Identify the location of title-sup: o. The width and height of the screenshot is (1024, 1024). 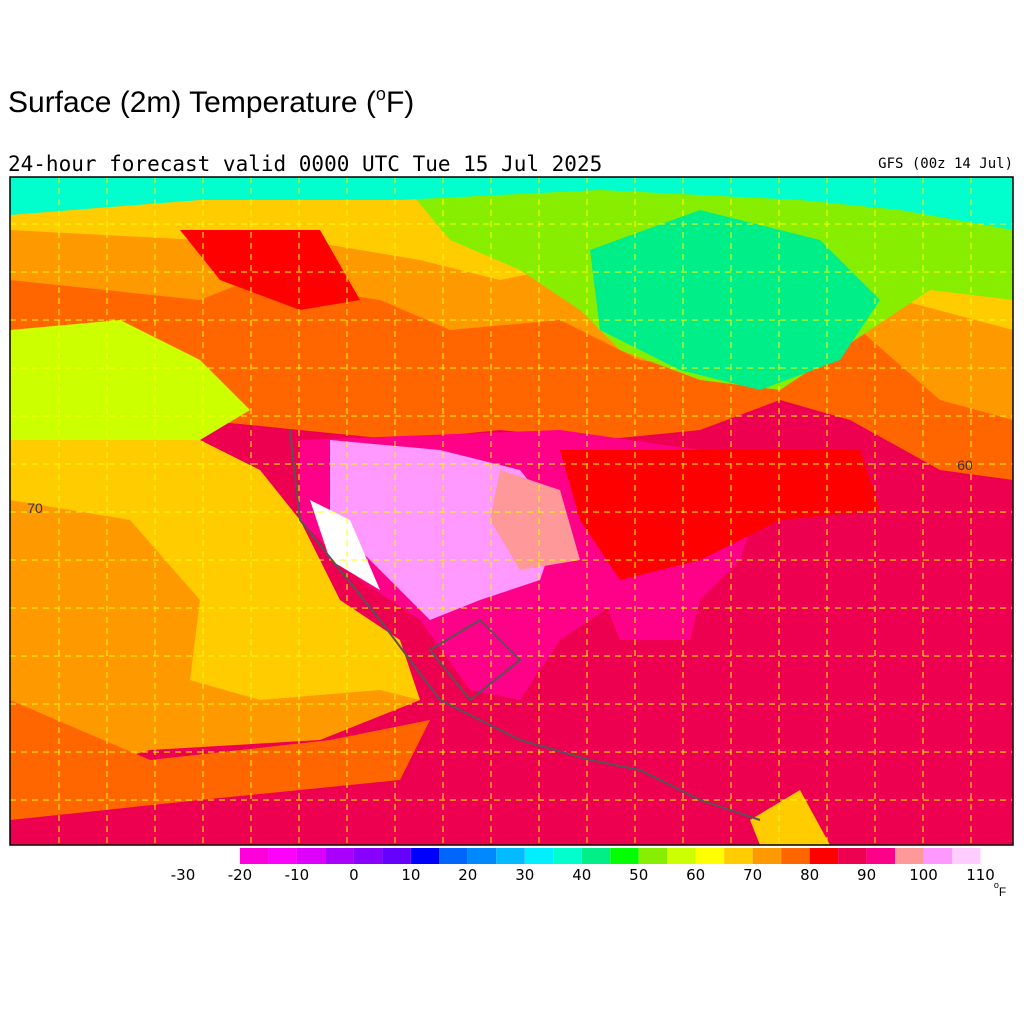
(381, 94).